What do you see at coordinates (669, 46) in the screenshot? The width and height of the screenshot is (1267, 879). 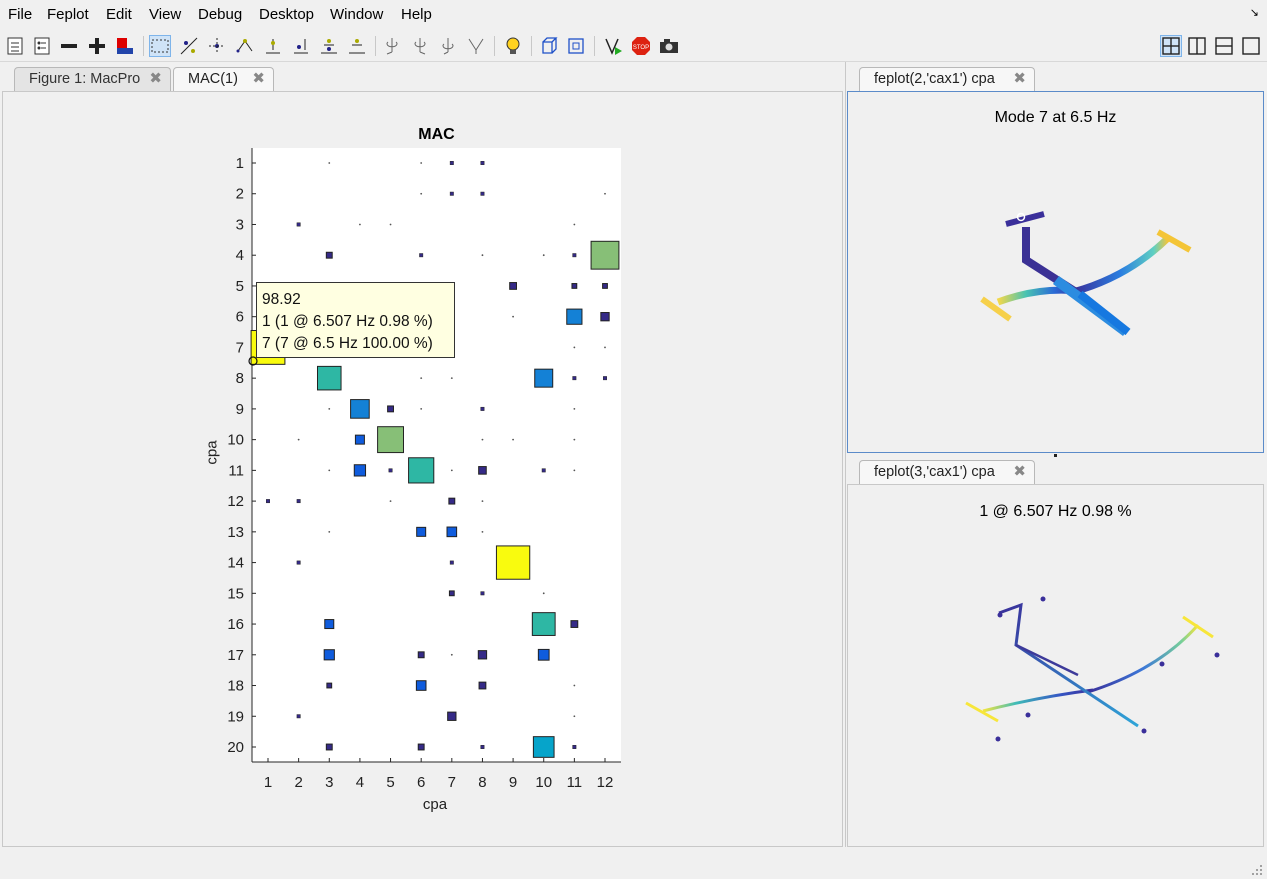 I see `camera-icon` at bounding box center [669, 46].